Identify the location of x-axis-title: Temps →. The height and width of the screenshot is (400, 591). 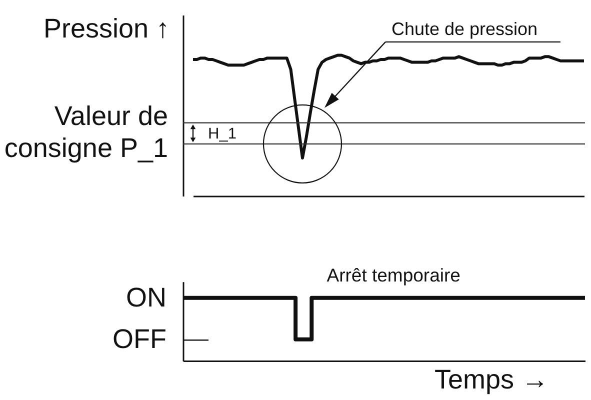
(491, 379).